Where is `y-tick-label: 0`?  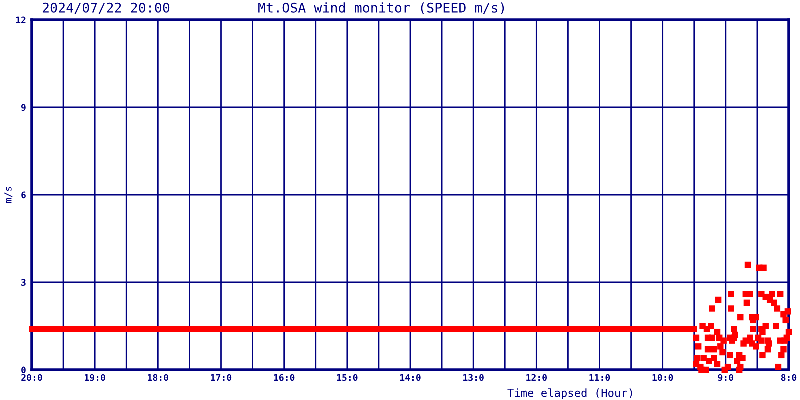 y-tick-label: 0 is located at coordinates (24, 370).